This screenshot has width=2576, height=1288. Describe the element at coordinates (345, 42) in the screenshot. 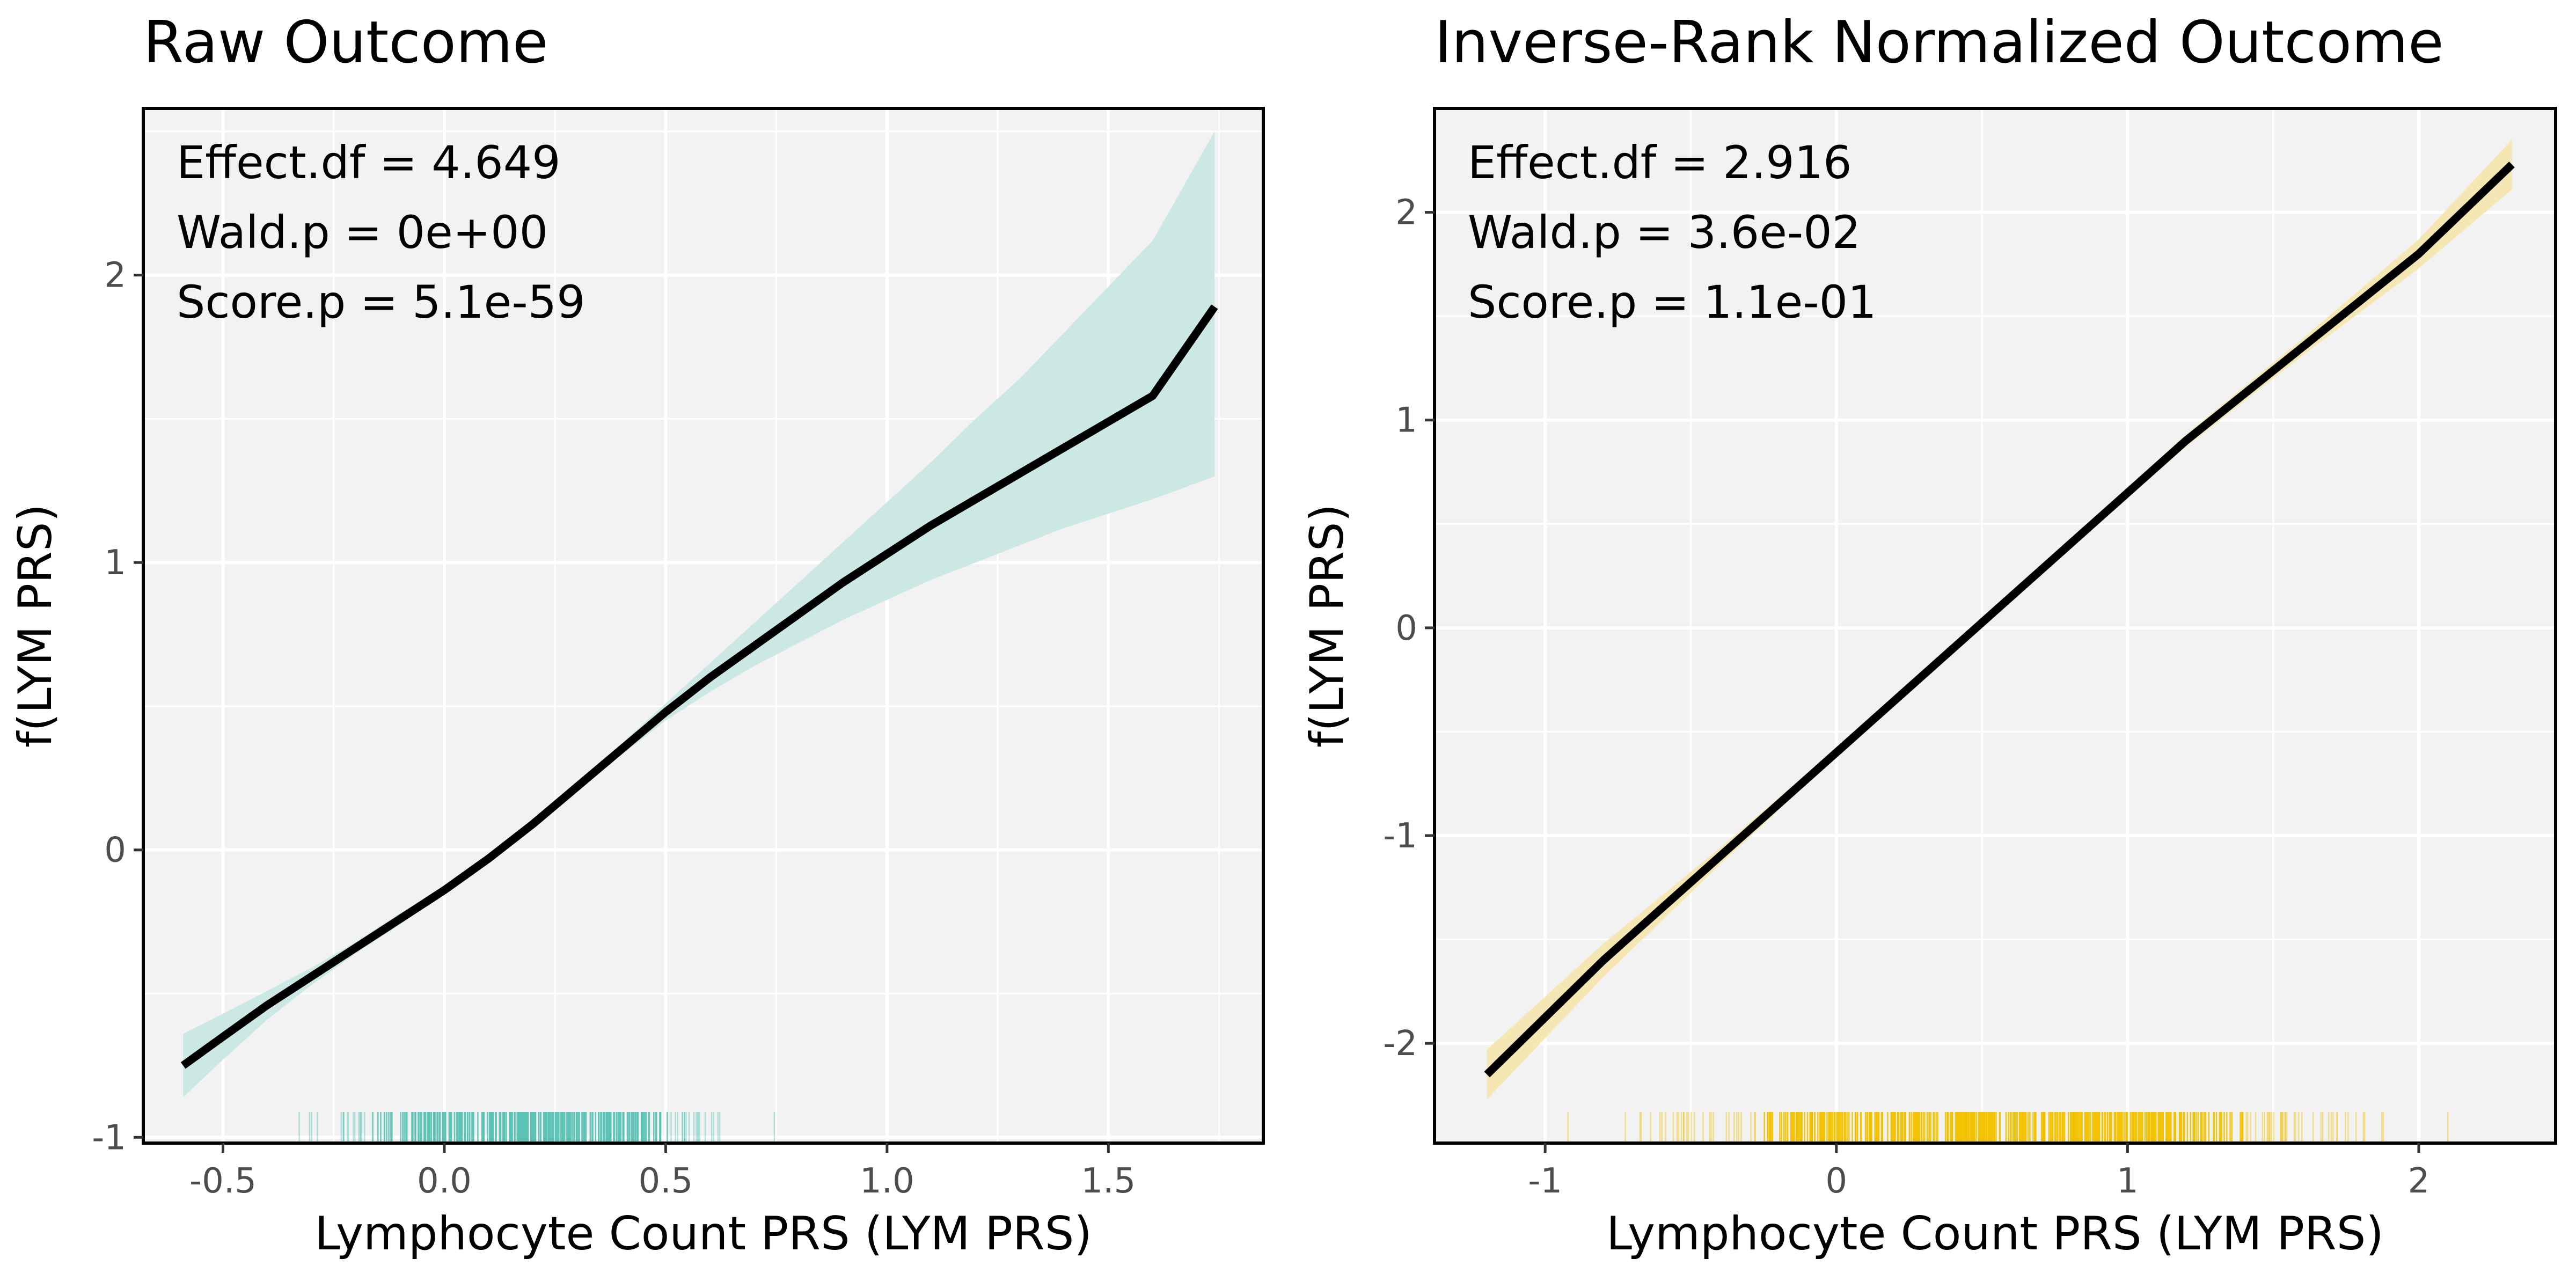

I see `chart-title: Raw Outcome` at that location.